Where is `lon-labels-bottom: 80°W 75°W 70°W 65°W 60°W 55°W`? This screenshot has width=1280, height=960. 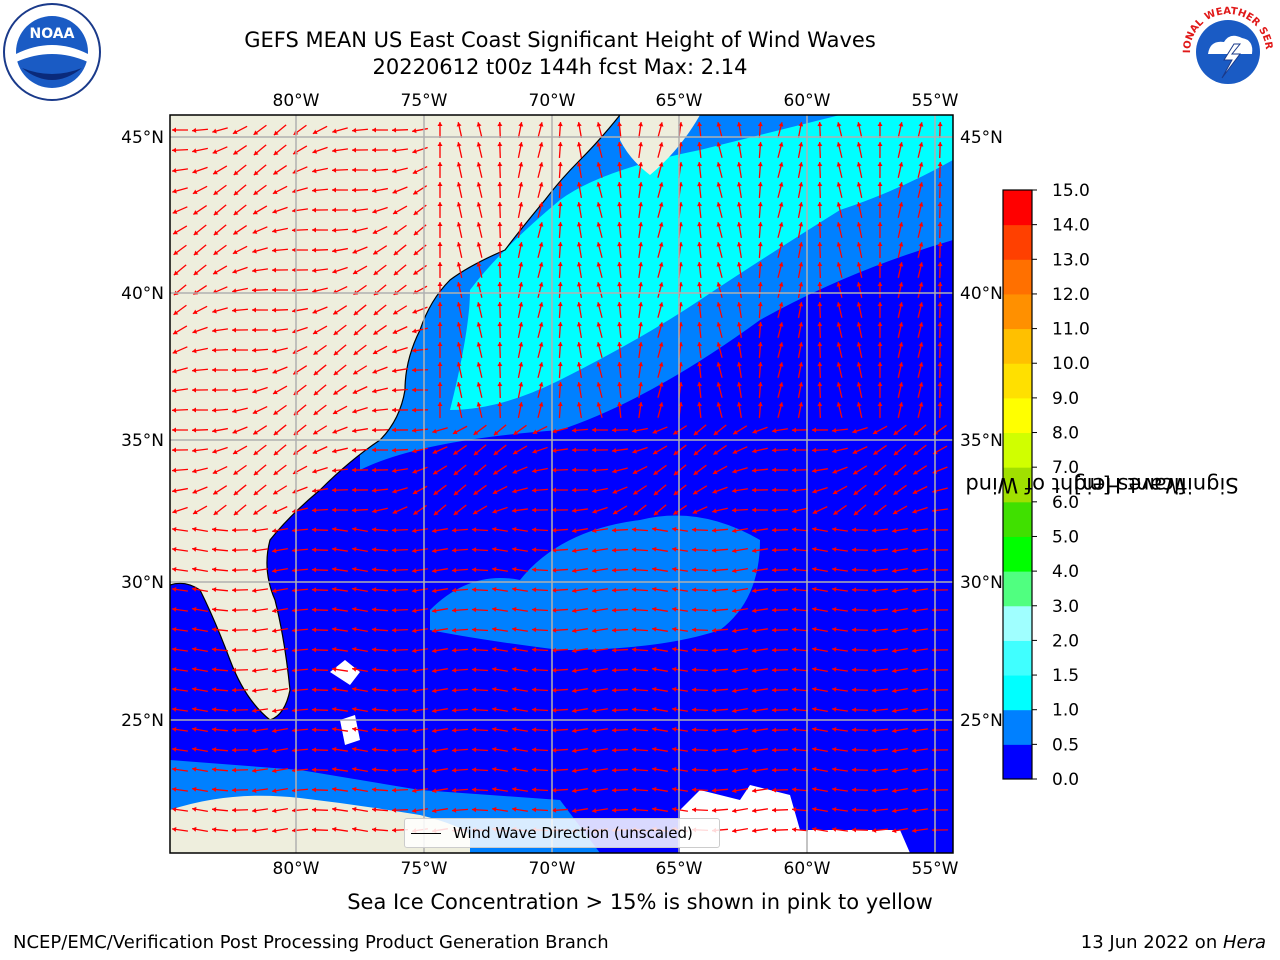
lon-labels-bottom: 80°W 75°W 70°W 65°W 60°W 55°W is located at coordinates (616, 869).